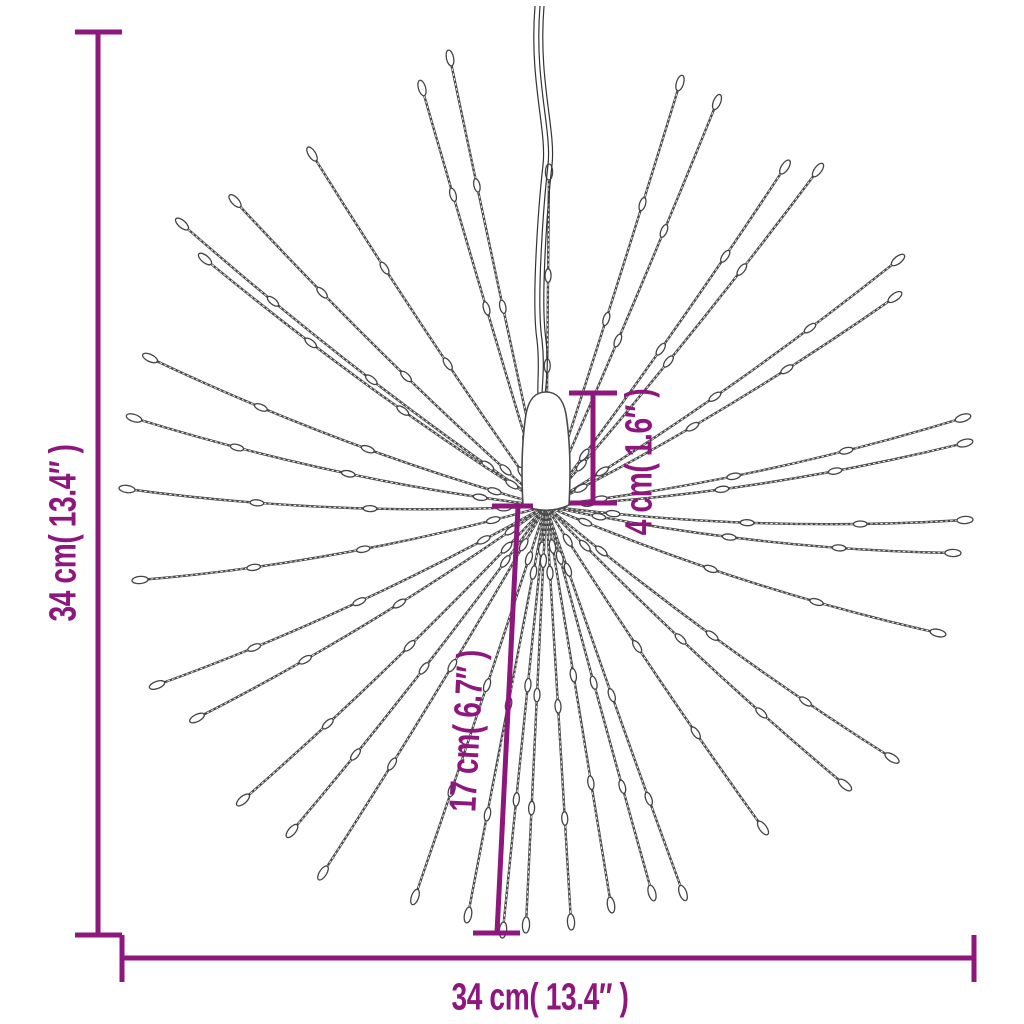 This screenshot has height=1024, width=1024. What do you see at coordinates (548, 958) in the screenshot?
I see `width-dimension-line` at bounding box center [548, 958].